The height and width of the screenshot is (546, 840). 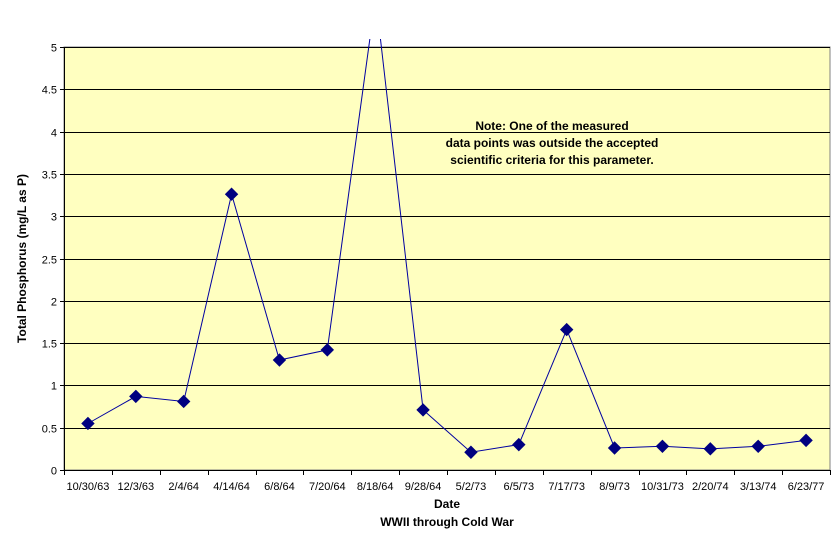 I want to click on x-tick-label: 3/13/74, so click(x=758, y=487).